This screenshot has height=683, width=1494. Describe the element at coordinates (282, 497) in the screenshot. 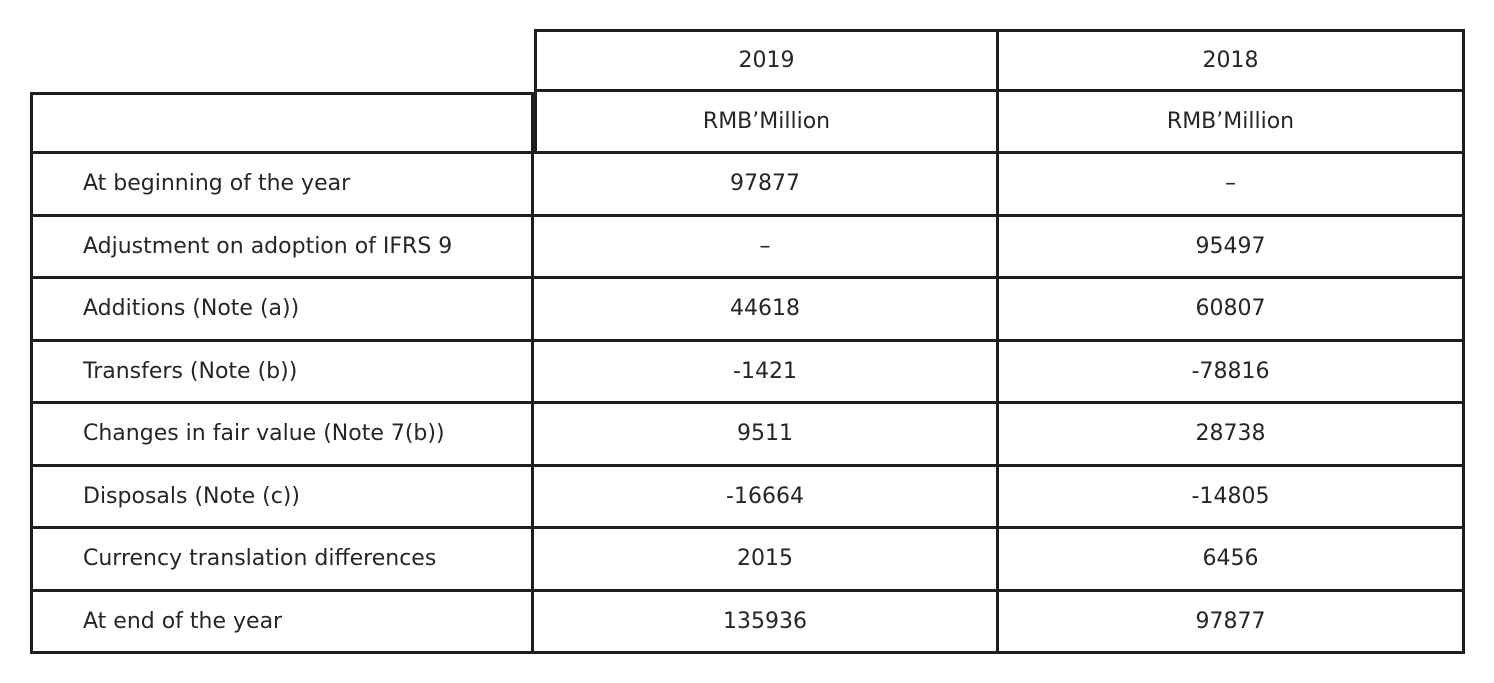

I see `row-label-disposals: Disposals (Note (c))` at that location.